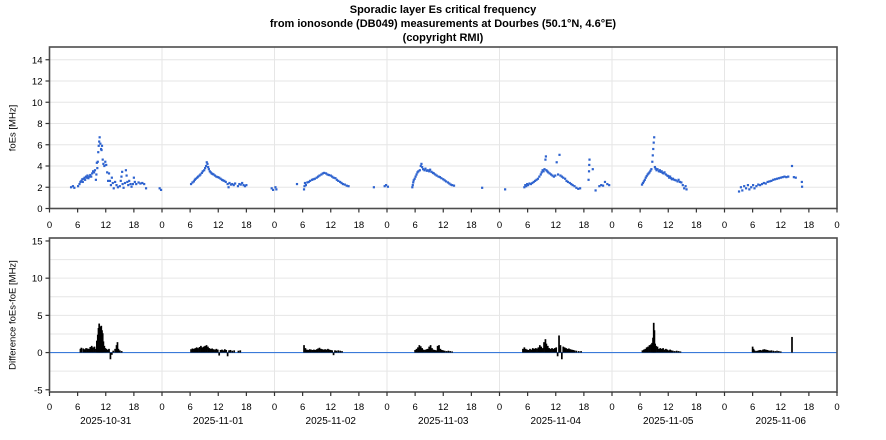 This screenshot has width=886, height=440. What do you see at coordinates (331, 421) in the screenshot?
I see `svg-text: 2025-11-02` at bounding box center [331, 421].